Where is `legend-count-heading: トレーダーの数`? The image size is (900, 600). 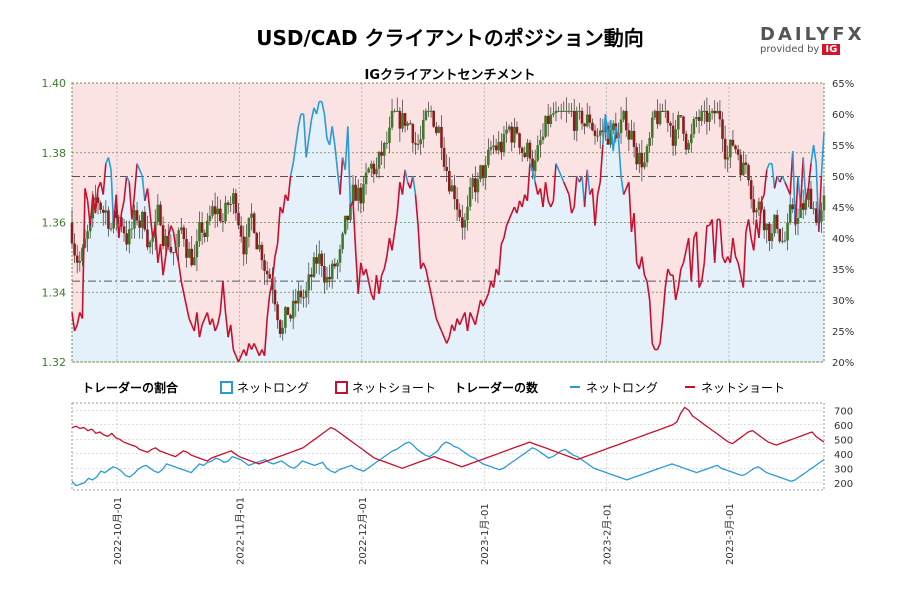
legend-count-heading: トレーダーの数 is located at coordinates (496, 388).